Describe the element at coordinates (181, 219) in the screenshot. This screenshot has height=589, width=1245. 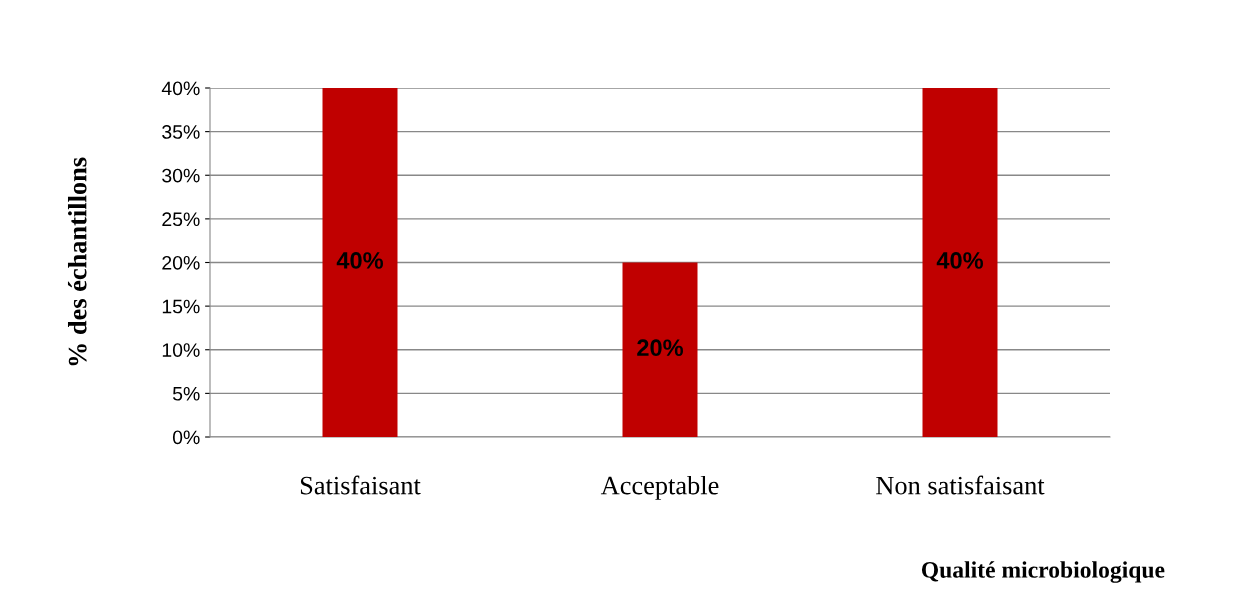
I see `y-tick-label: 25%` at that location.